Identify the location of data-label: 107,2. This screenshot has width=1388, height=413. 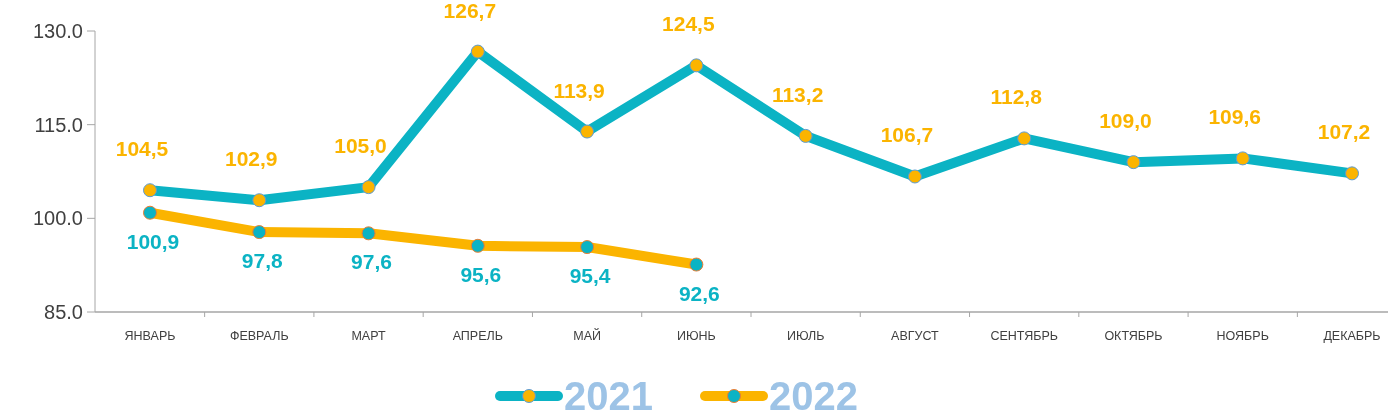
(1344, 132).